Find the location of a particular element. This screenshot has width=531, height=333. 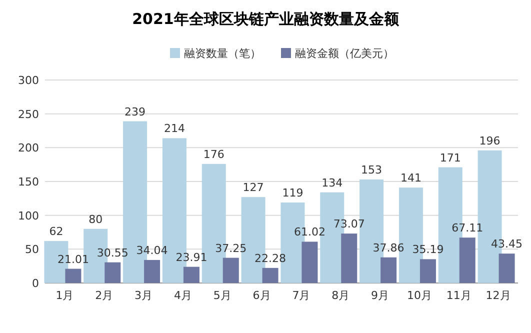

data-label: 34.04 is located at coordinates (152, 250).